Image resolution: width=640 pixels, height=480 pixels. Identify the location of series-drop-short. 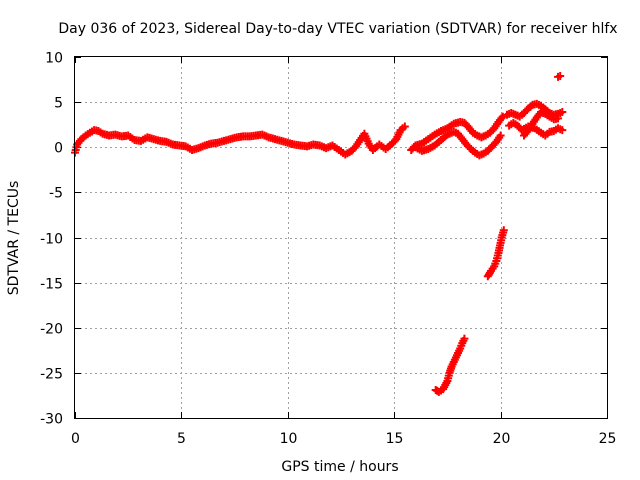
(495, 253).